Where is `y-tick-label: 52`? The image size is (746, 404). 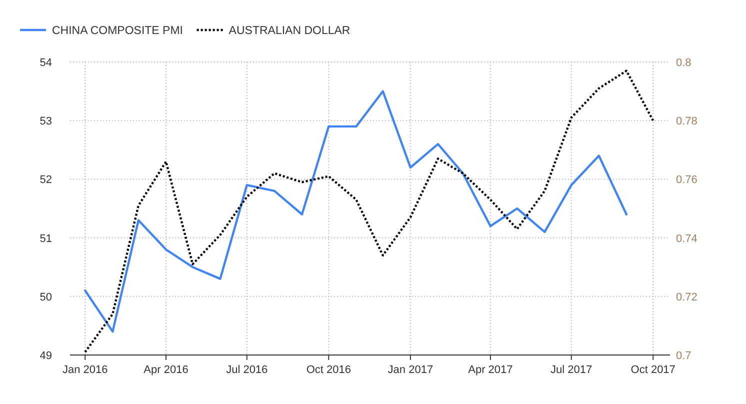 y-tick-label: 52 is located at coordinates (46, 180).